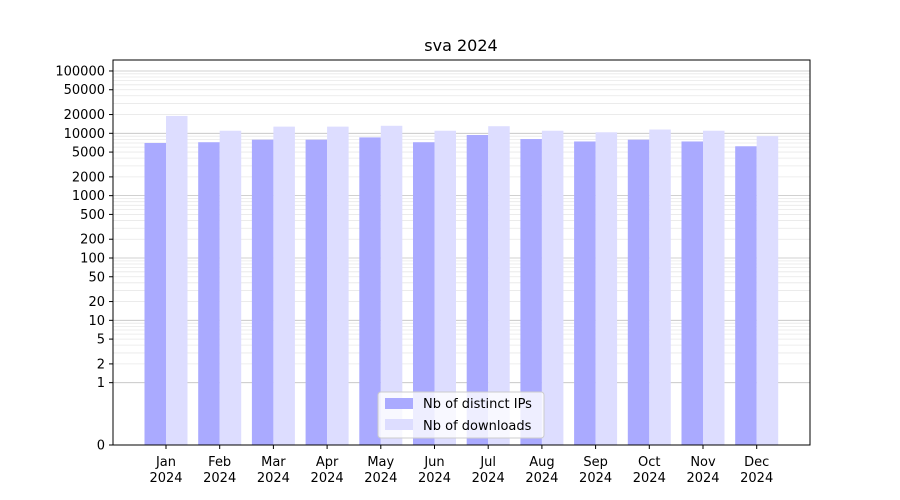  What do you see at coordinates (84, 115) in the screenshot?
I see `y-tick-label: 20000` at bounding box center [84, 115].